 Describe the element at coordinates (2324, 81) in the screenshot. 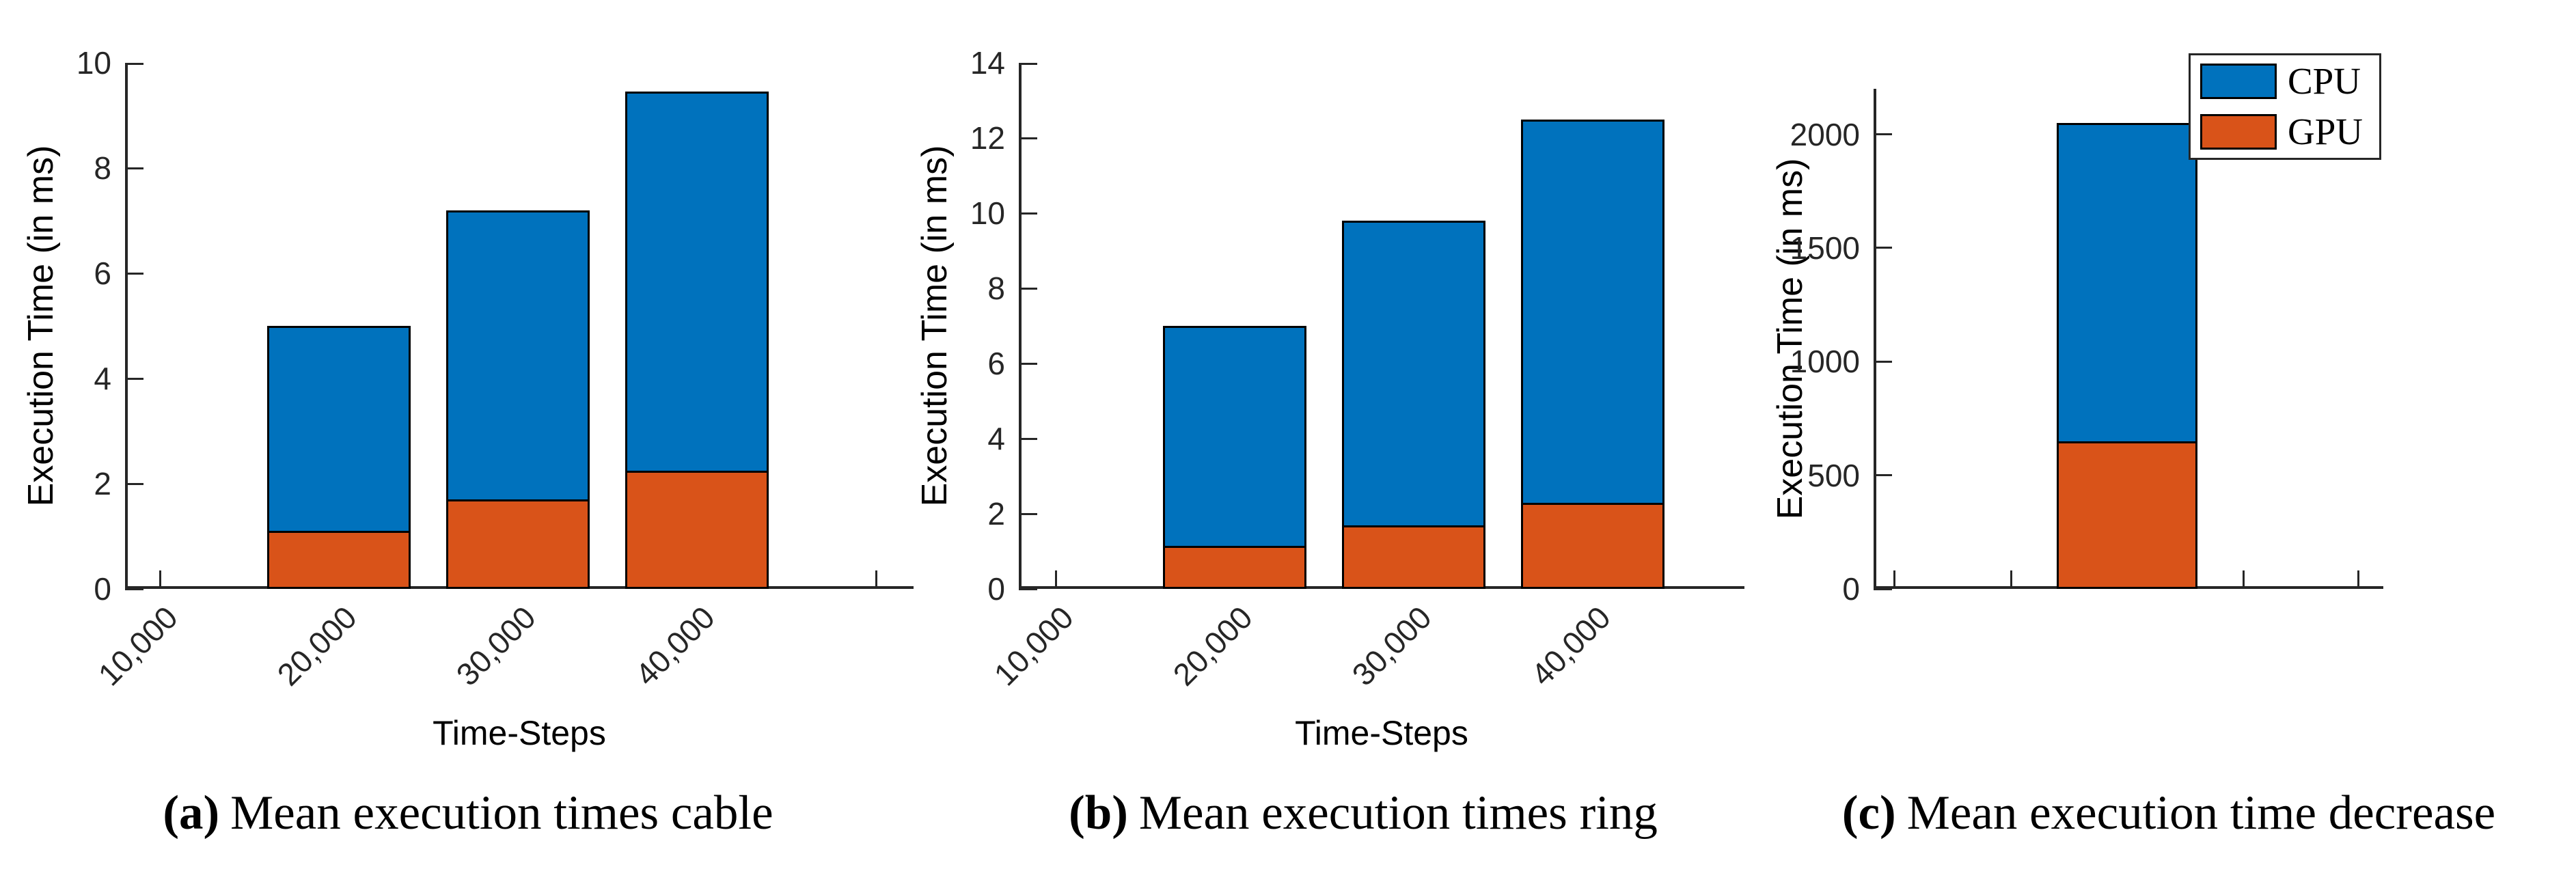

I see `legend-label-cpu: CPU` at that location.